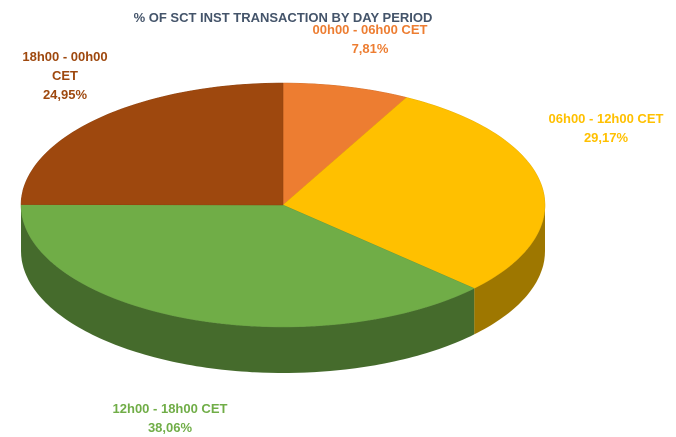 Image resolution: width=676 pixels, height=437 pixels. Describe the element at coordinates (370, 39) in the screenshot. I see `data-label: 00h00 - 06h00 CET 7,81%` at that location.